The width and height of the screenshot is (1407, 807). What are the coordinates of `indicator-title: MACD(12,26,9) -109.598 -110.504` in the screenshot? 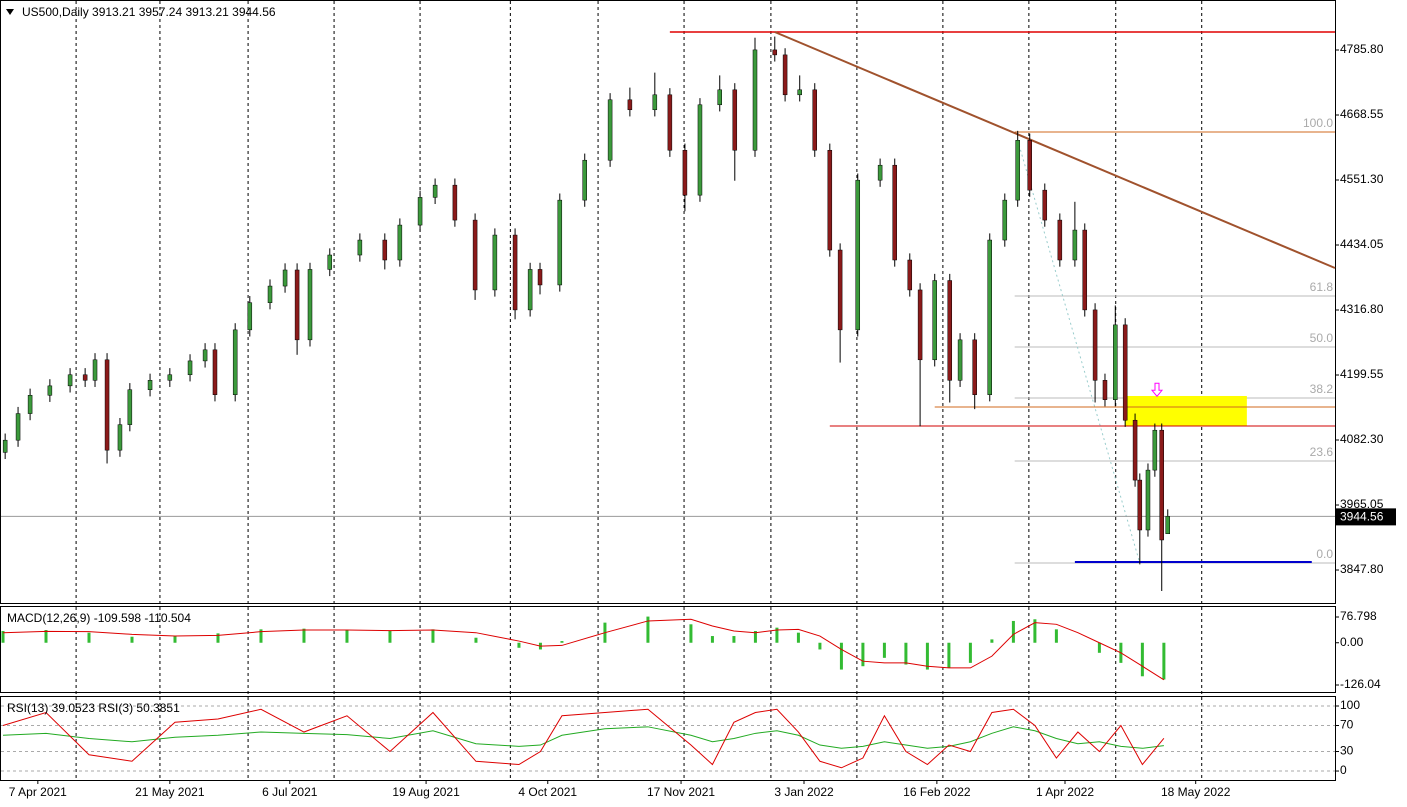 It's located at (99, 618).